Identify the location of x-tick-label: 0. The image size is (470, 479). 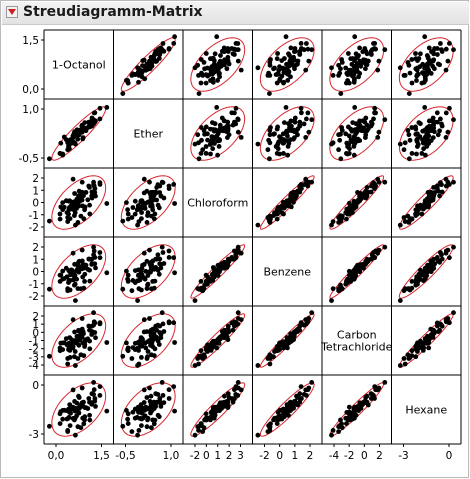
(449, 456).